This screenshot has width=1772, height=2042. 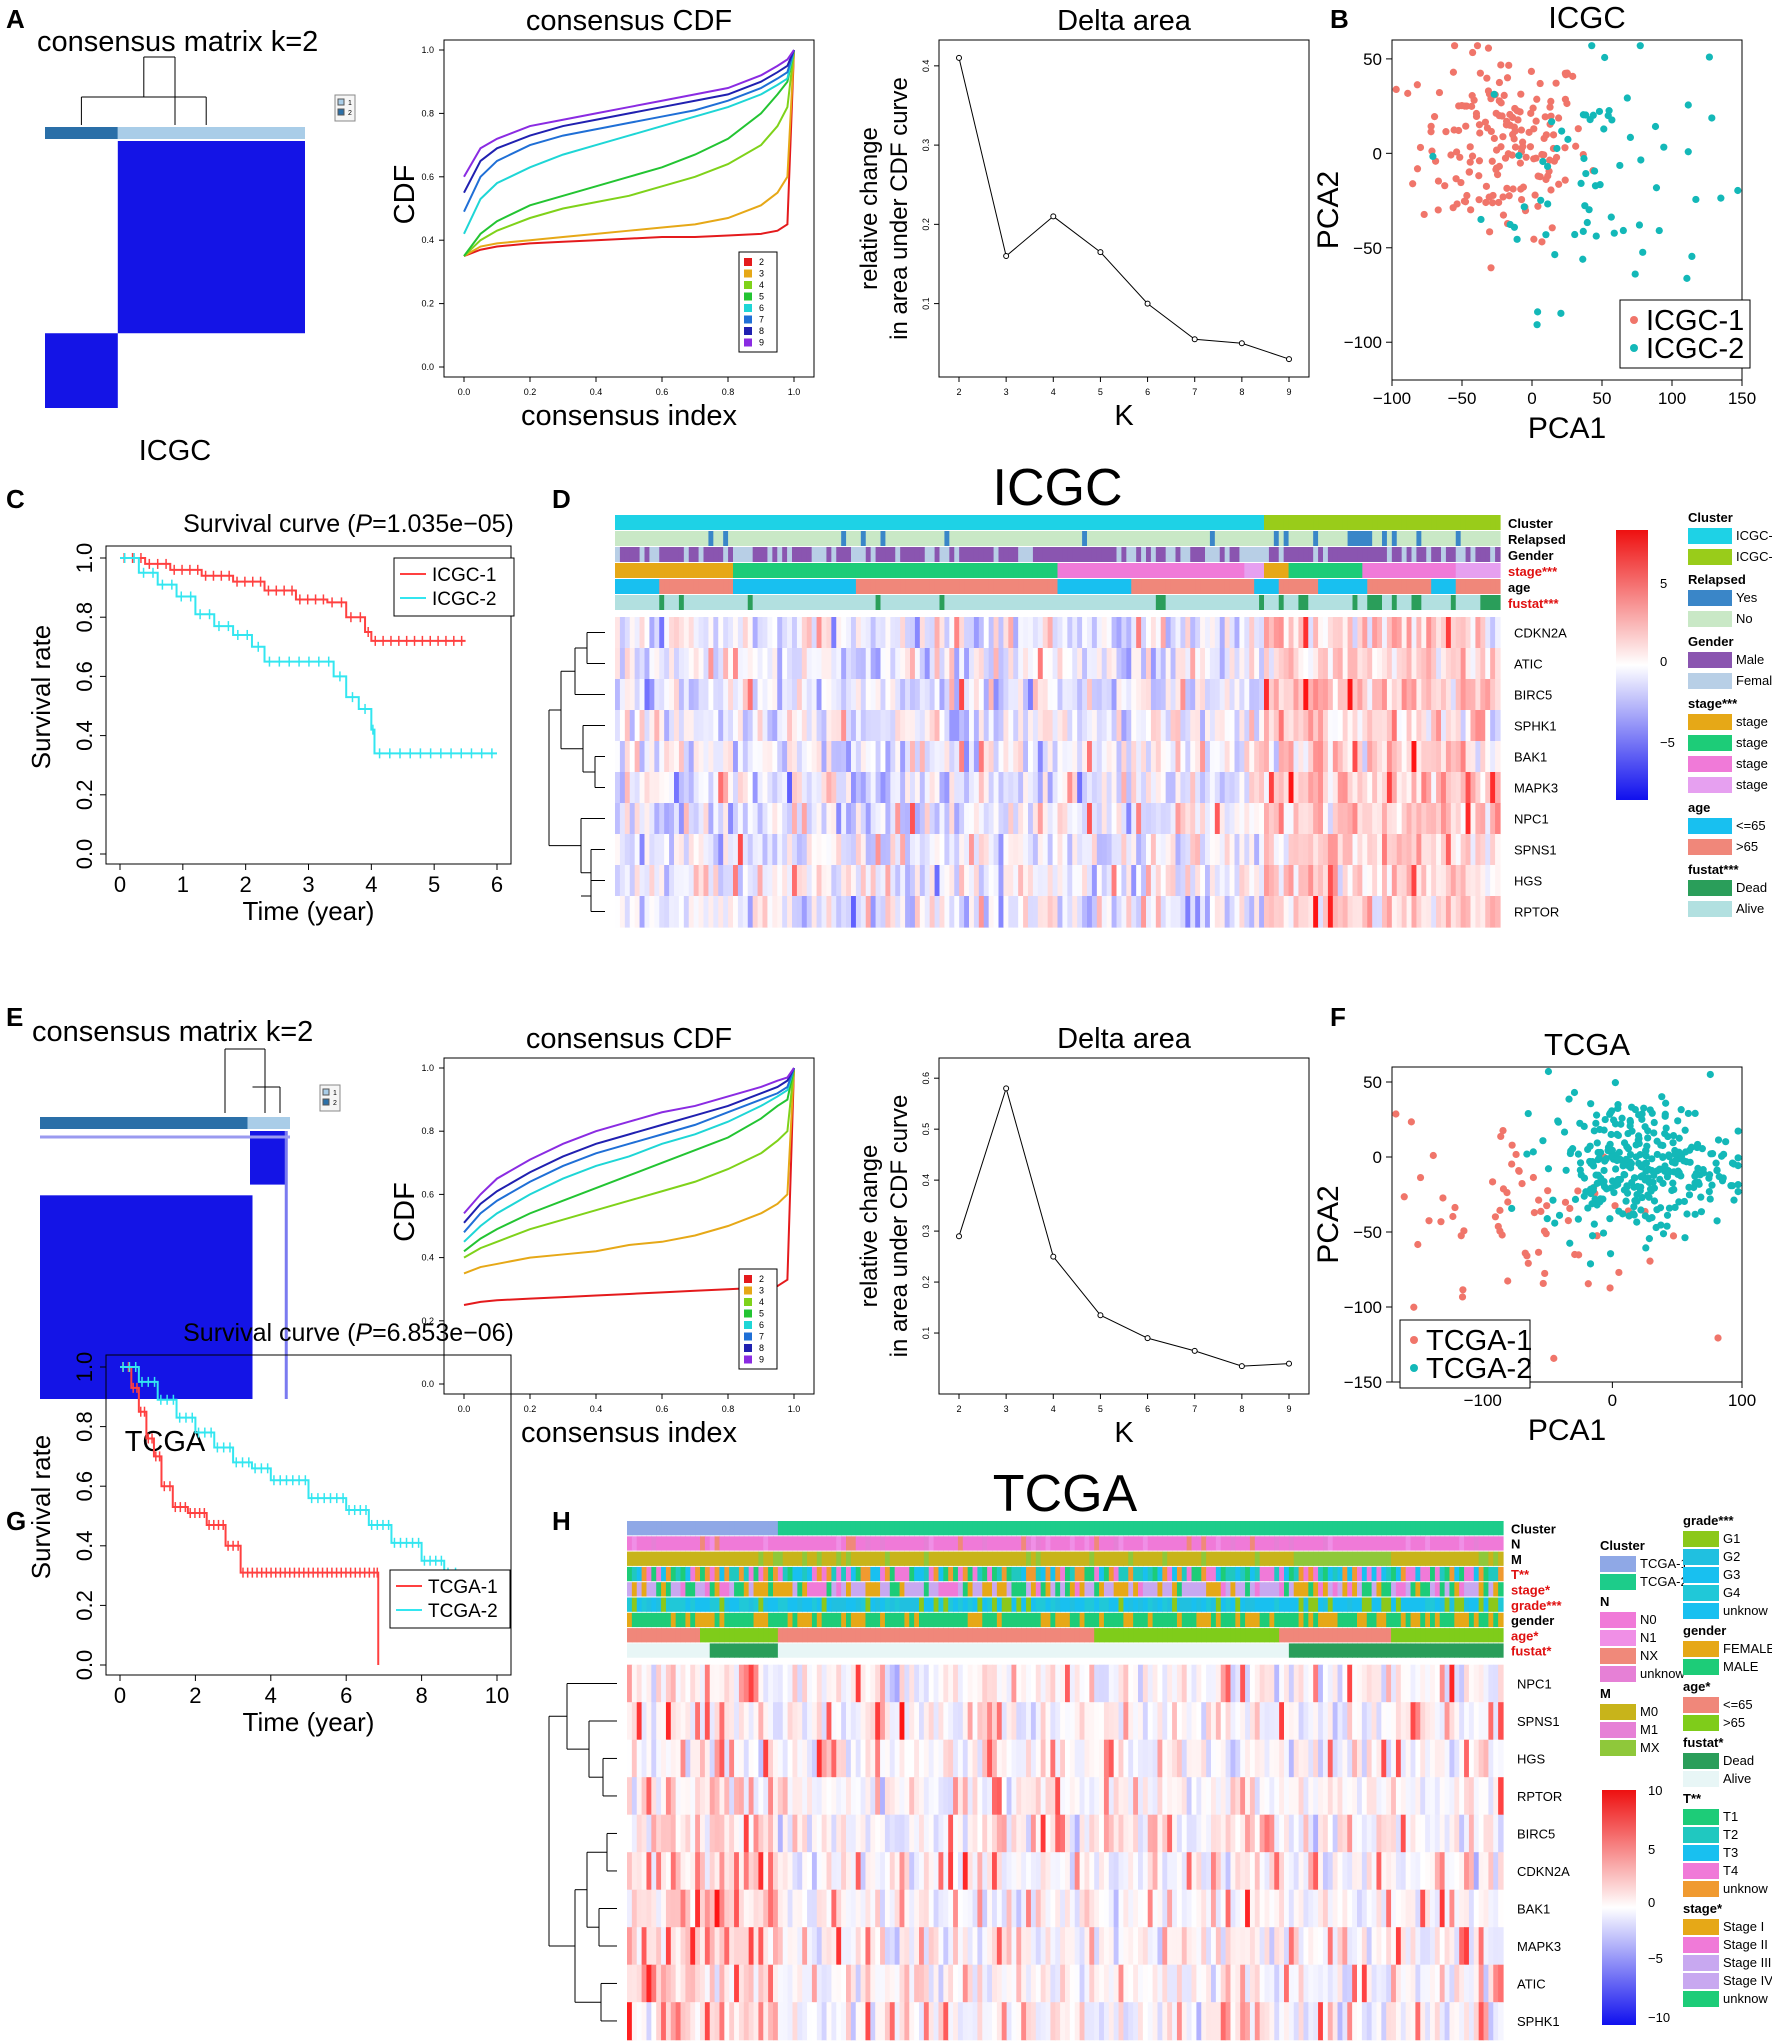 What do you see at coordinates (748, 319) in the screenshot?
I see `legend-swatch` at bounding box center [748, 319].